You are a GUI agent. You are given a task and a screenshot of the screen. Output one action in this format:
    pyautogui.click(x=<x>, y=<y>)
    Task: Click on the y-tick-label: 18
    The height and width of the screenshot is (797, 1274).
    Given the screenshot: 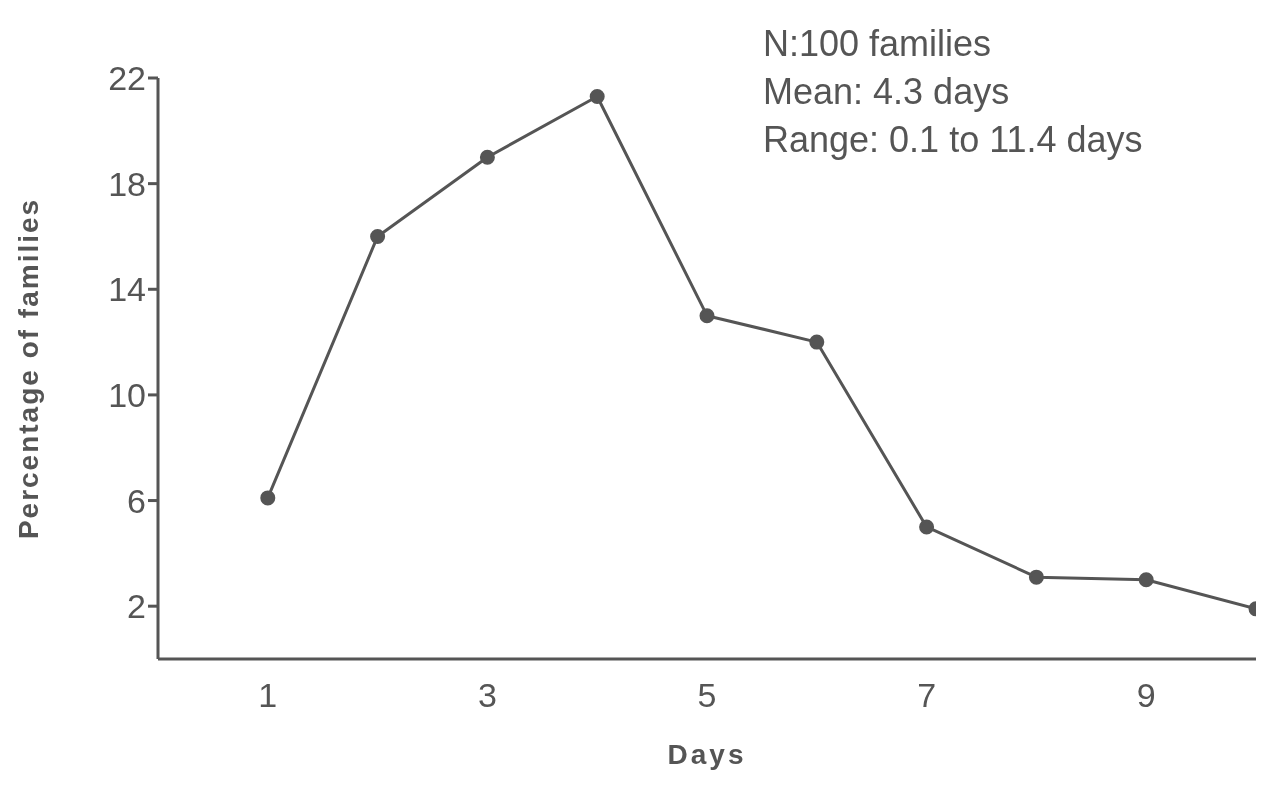 What is the action you would take?
    pyautogui.click(x=127, y=183)
    